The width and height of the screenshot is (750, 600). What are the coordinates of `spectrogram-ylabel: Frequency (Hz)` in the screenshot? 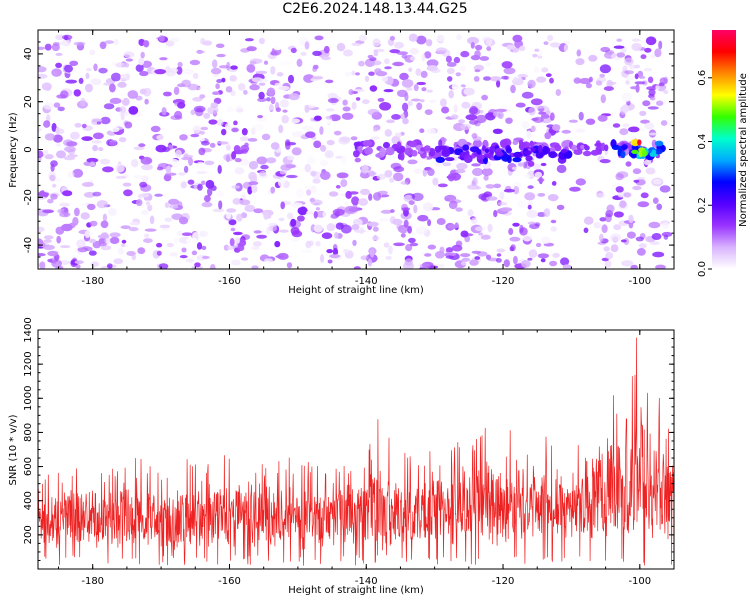 It's located at (13, 150).